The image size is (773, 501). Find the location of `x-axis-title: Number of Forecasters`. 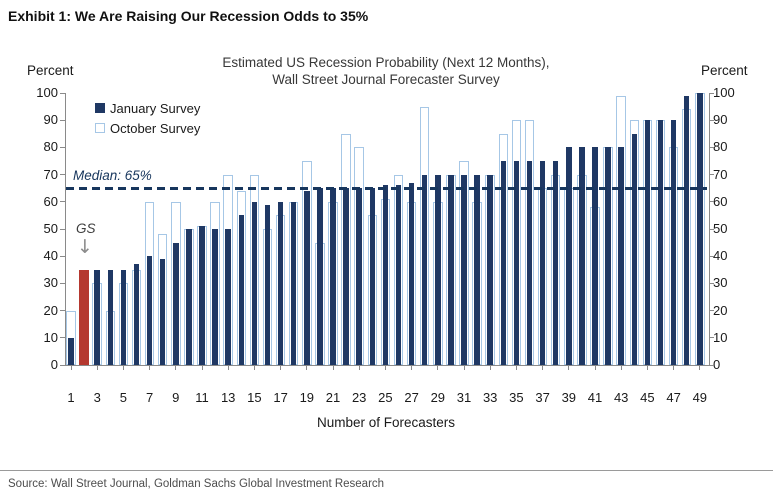

x-axis-title: Number of Forecasters is located at coordinates (386, 422).